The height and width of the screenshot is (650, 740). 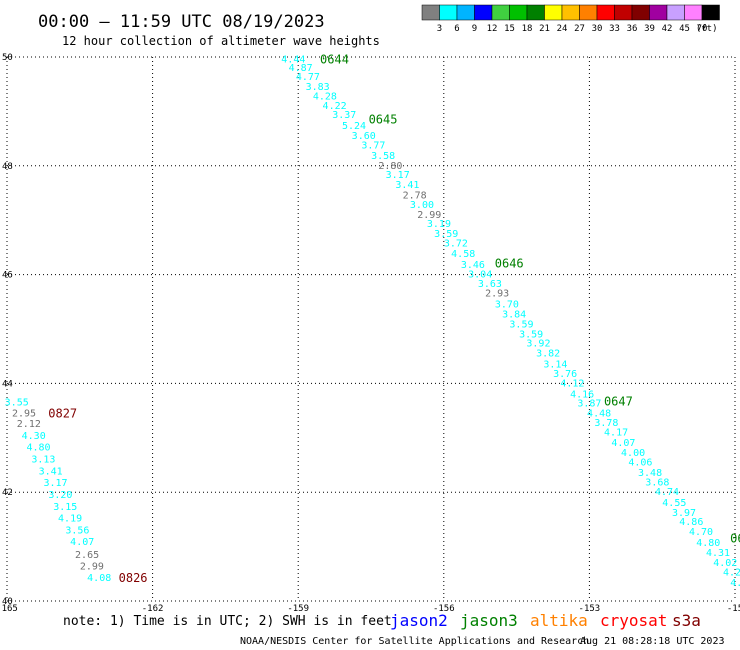 What do you see at coordinates (473, 265) in the screenshot?
I see `swh-value-point: 3.46` at bounding box center [473, 265].